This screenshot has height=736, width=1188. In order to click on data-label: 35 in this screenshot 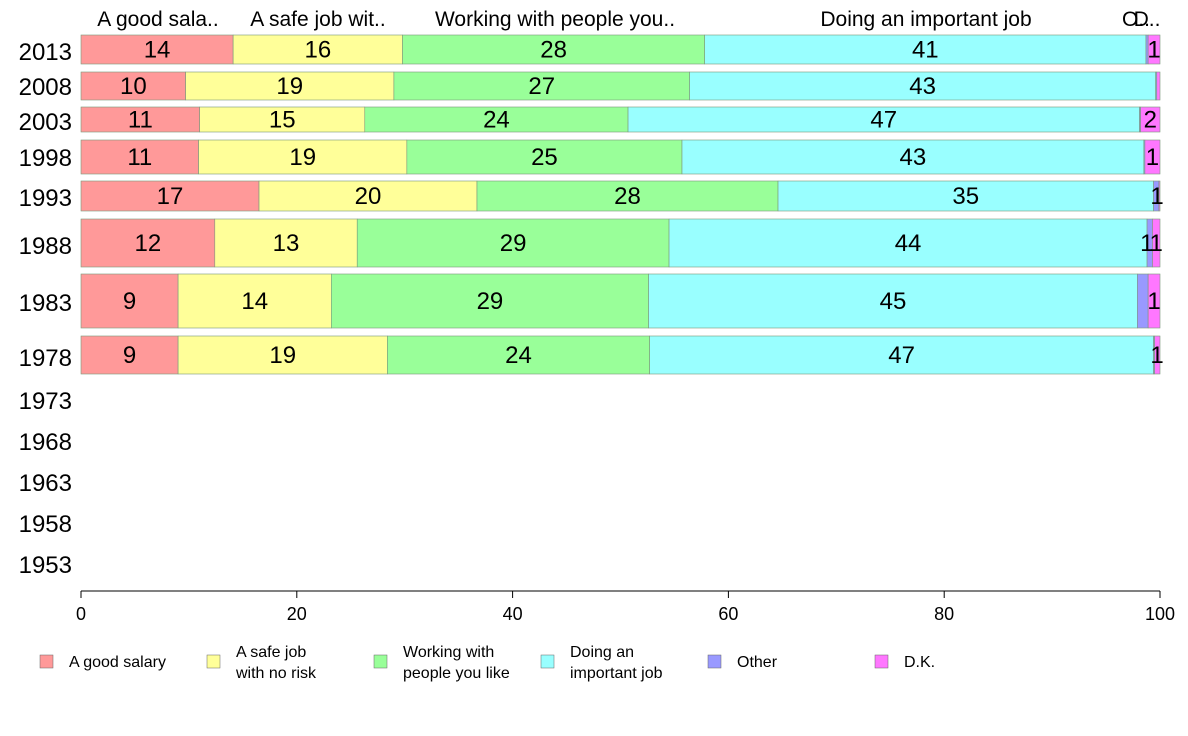, I will do `click(965, 196)`.